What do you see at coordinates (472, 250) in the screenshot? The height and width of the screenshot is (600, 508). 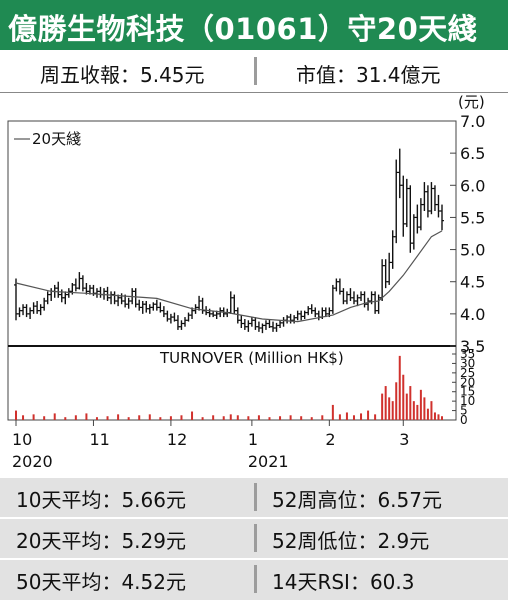 I see `price-tick-label: 5.0` at bounding box center [472, 250].